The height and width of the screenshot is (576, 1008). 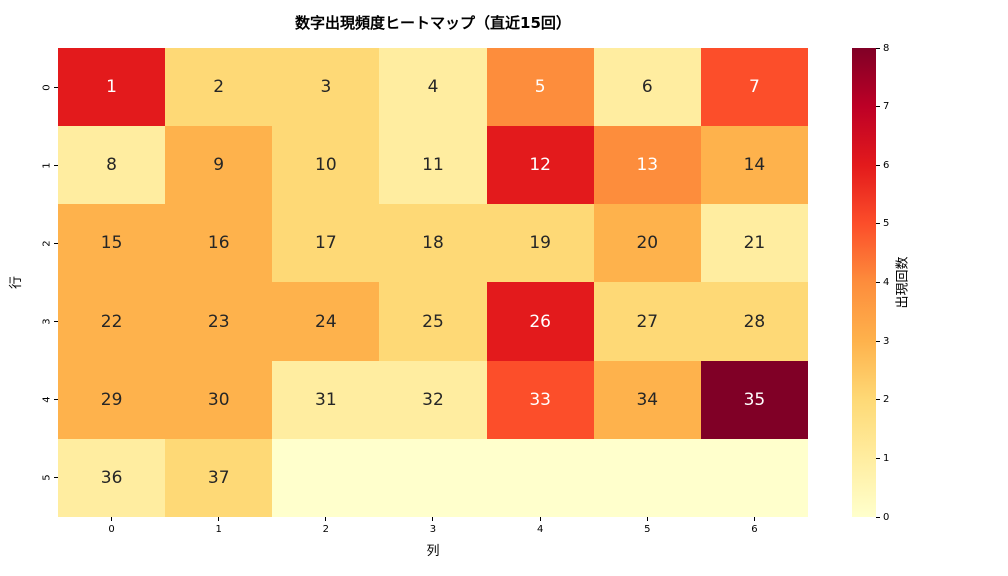 I want to click on colorbar-tick-label: 6, so click(x=886, y=165).